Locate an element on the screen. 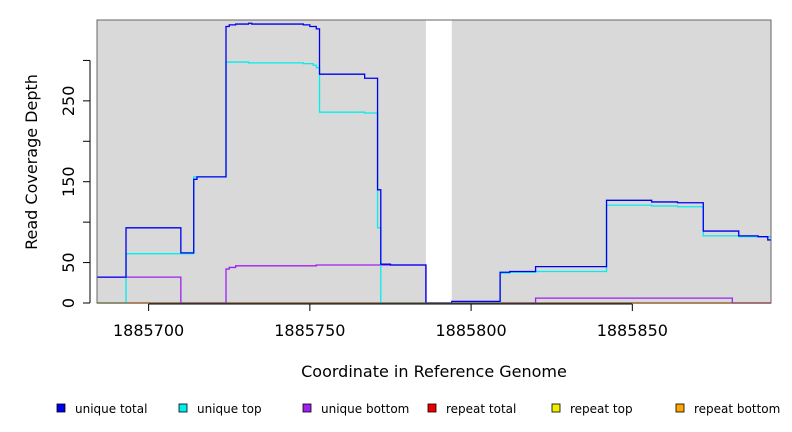 The width and height of the screenshot is (792, 432). y-tick-label: 50 is located at coordinates (68, 262).